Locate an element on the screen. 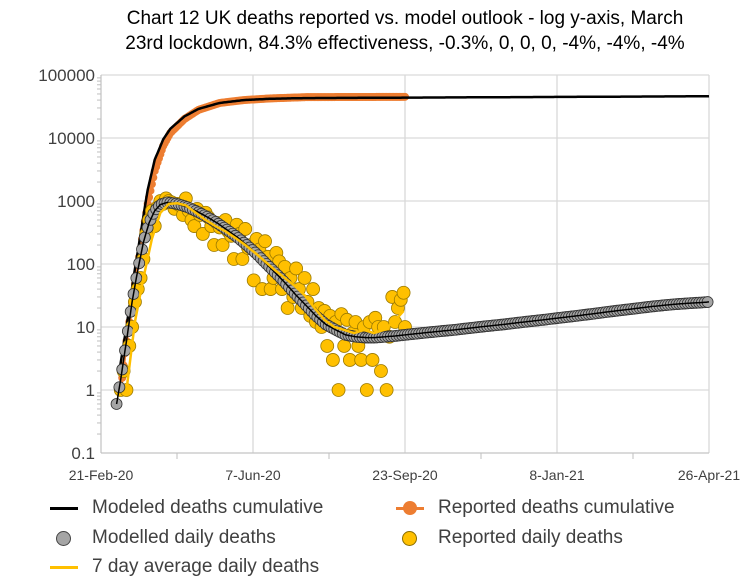 The image size is (749, 584). legend-modeled-cumulative: Modeled deaths cumulative is located at coordinates (184, 508).